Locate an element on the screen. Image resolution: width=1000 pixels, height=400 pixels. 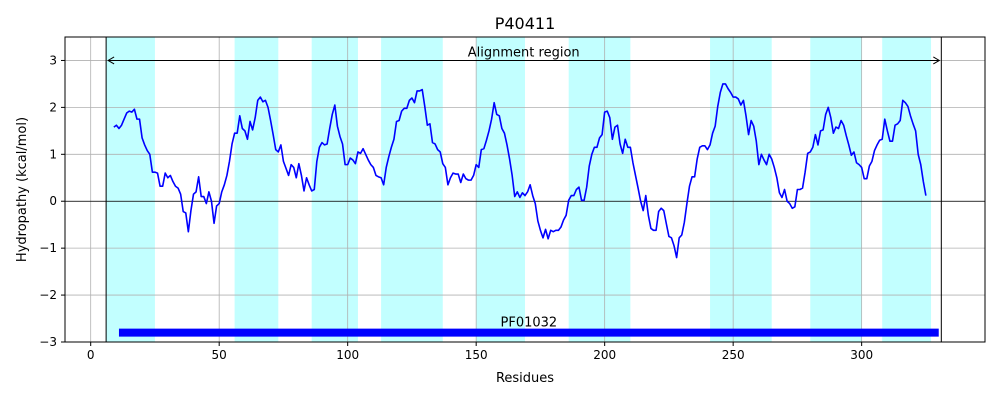
x-tick-label: 100 is located at coordinates (347, 355).